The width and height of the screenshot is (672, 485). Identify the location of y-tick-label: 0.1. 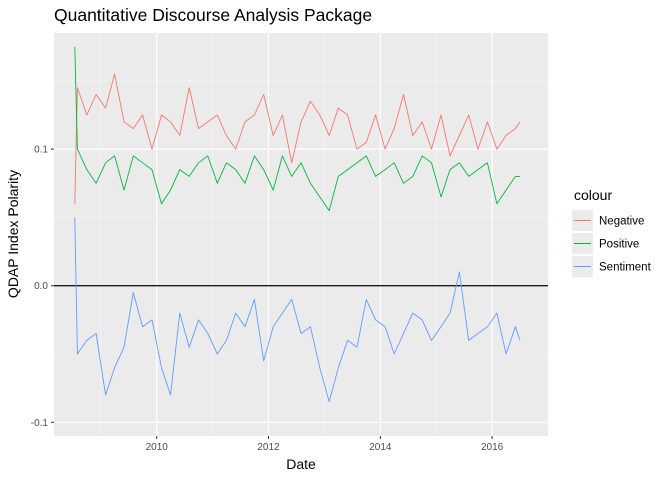
(41, 150).